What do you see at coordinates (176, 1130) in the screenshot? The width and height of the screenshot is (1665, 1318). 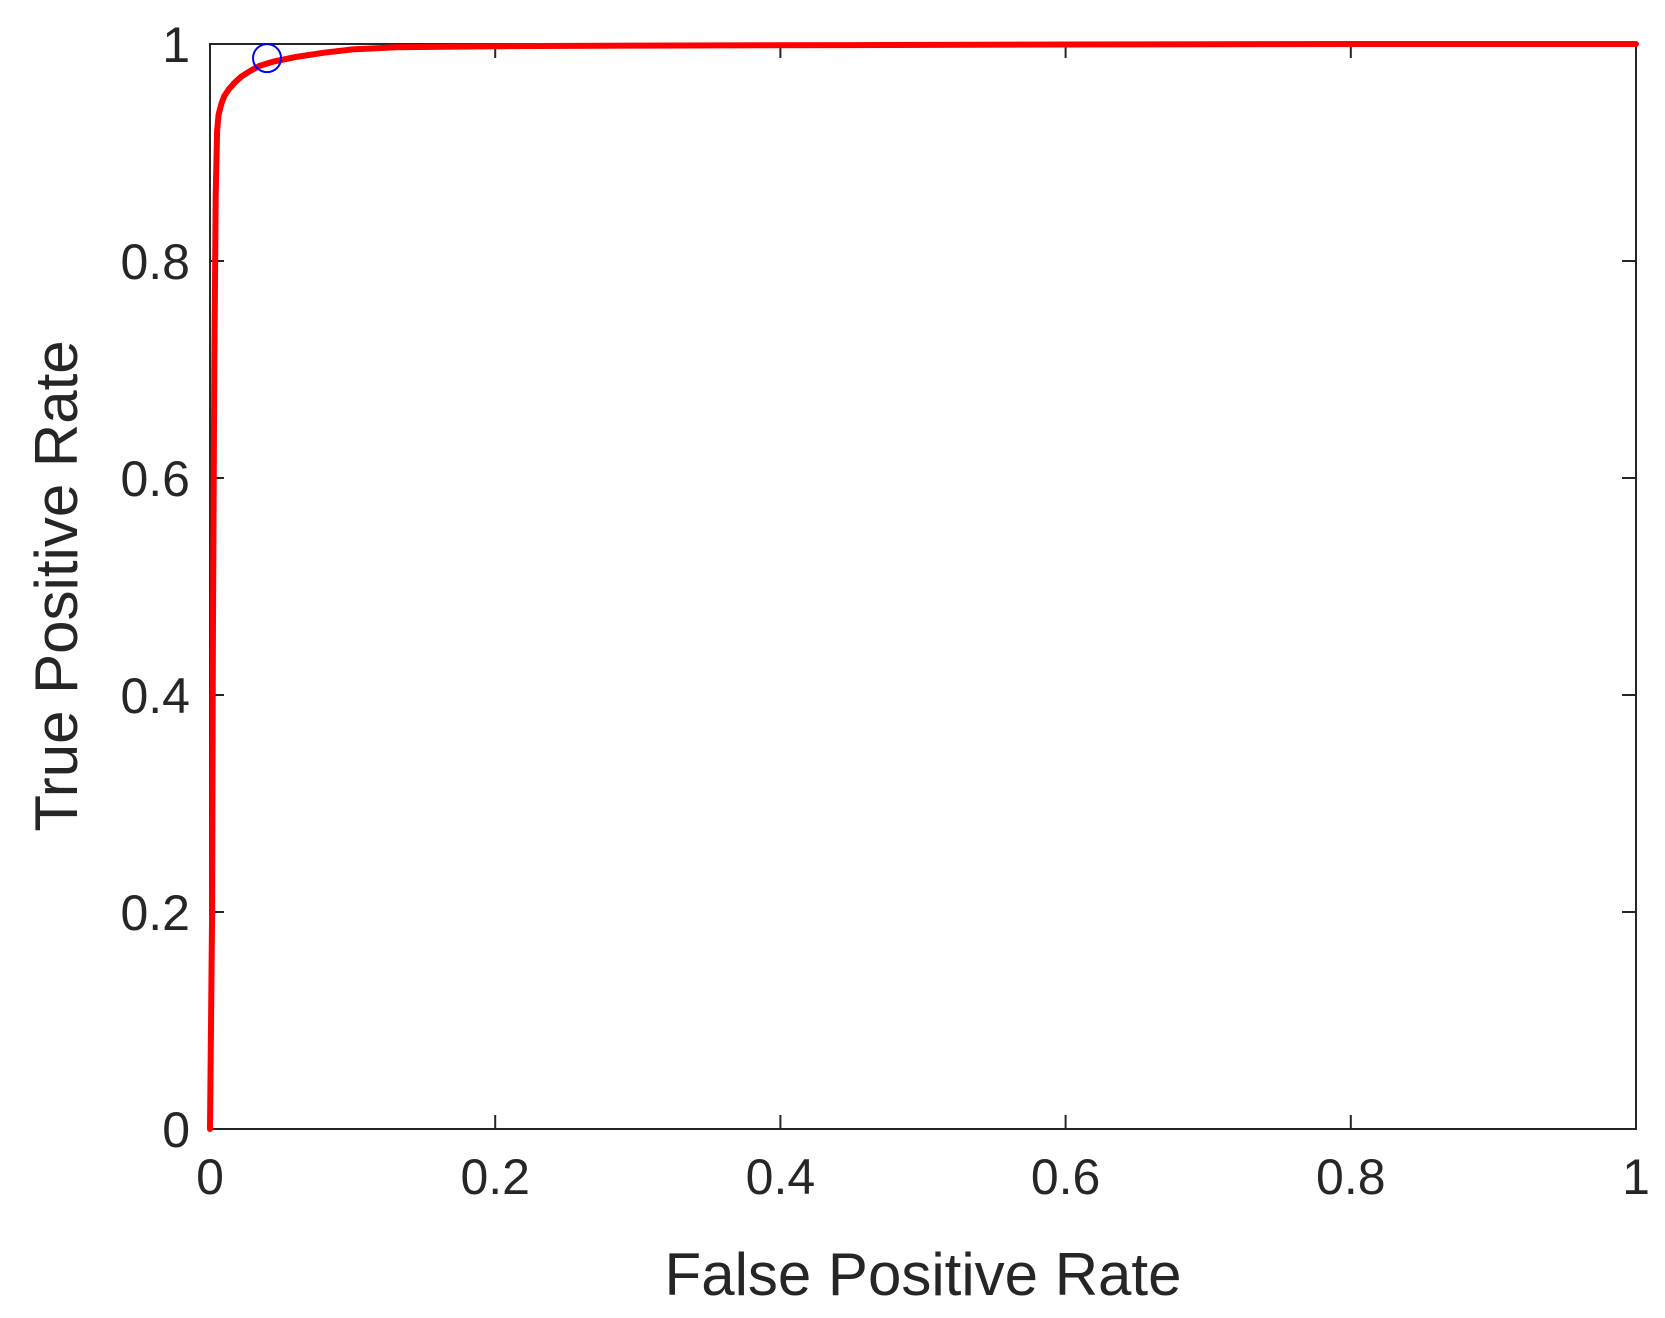 I see `y-tick-label: 0` at bounding box center [176, 1130].